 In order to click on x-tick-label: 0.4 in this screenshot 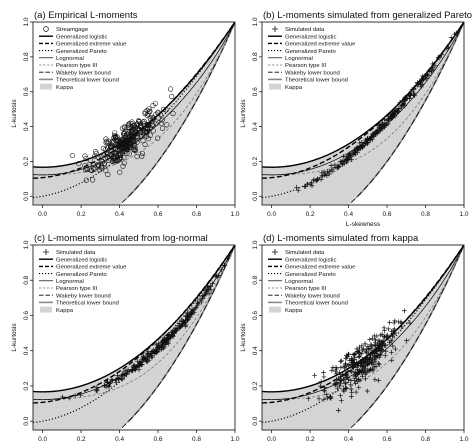, I will do `click(119, 214)`.